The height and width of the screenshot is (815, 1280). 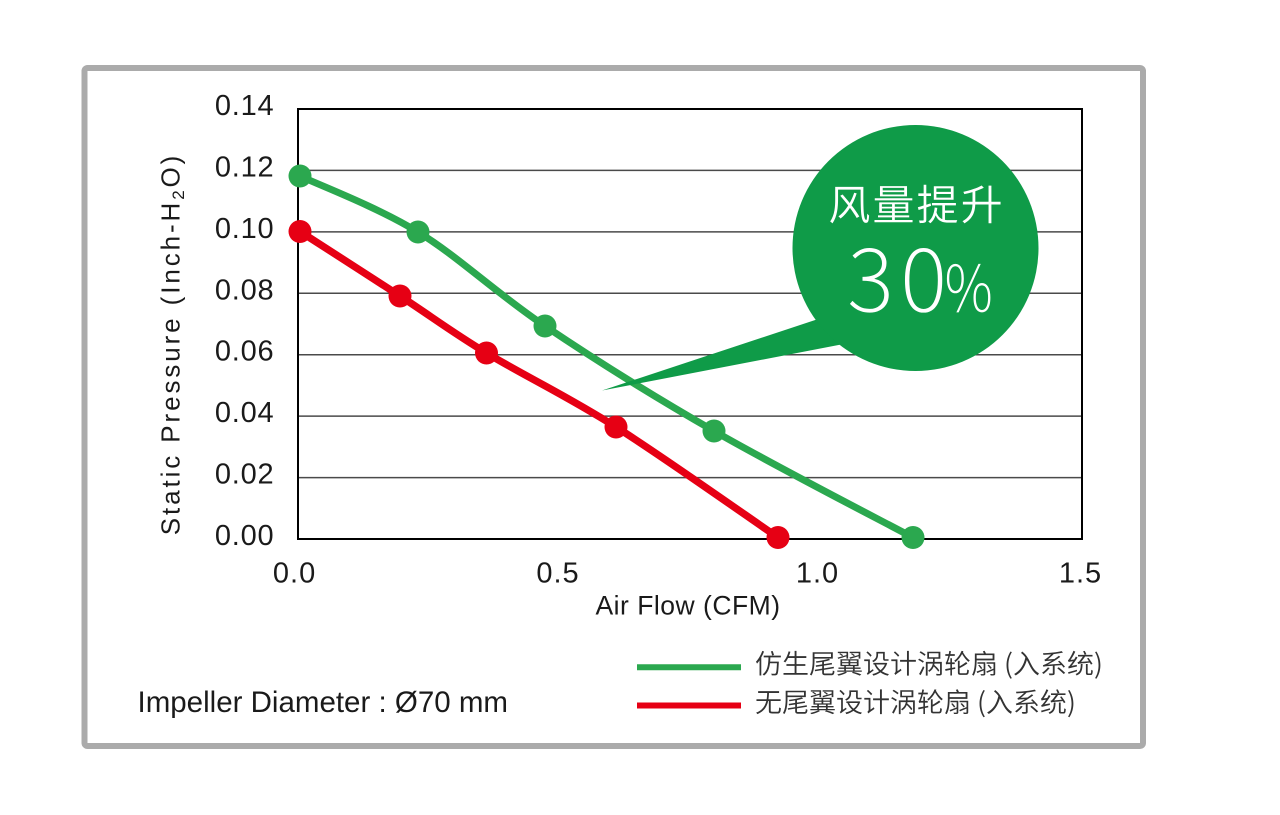 I want to click on svg-text: 1.5, so click(x=1080, y=574).